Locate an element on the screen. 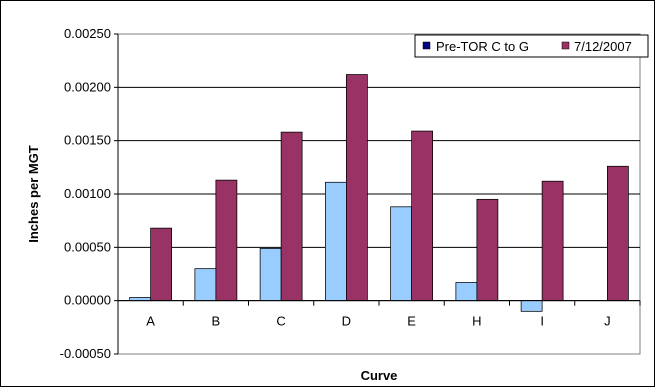 The height and width of the screenshot is (387, 655). bar-pre-tor-D is located at coordinates (336, 241).